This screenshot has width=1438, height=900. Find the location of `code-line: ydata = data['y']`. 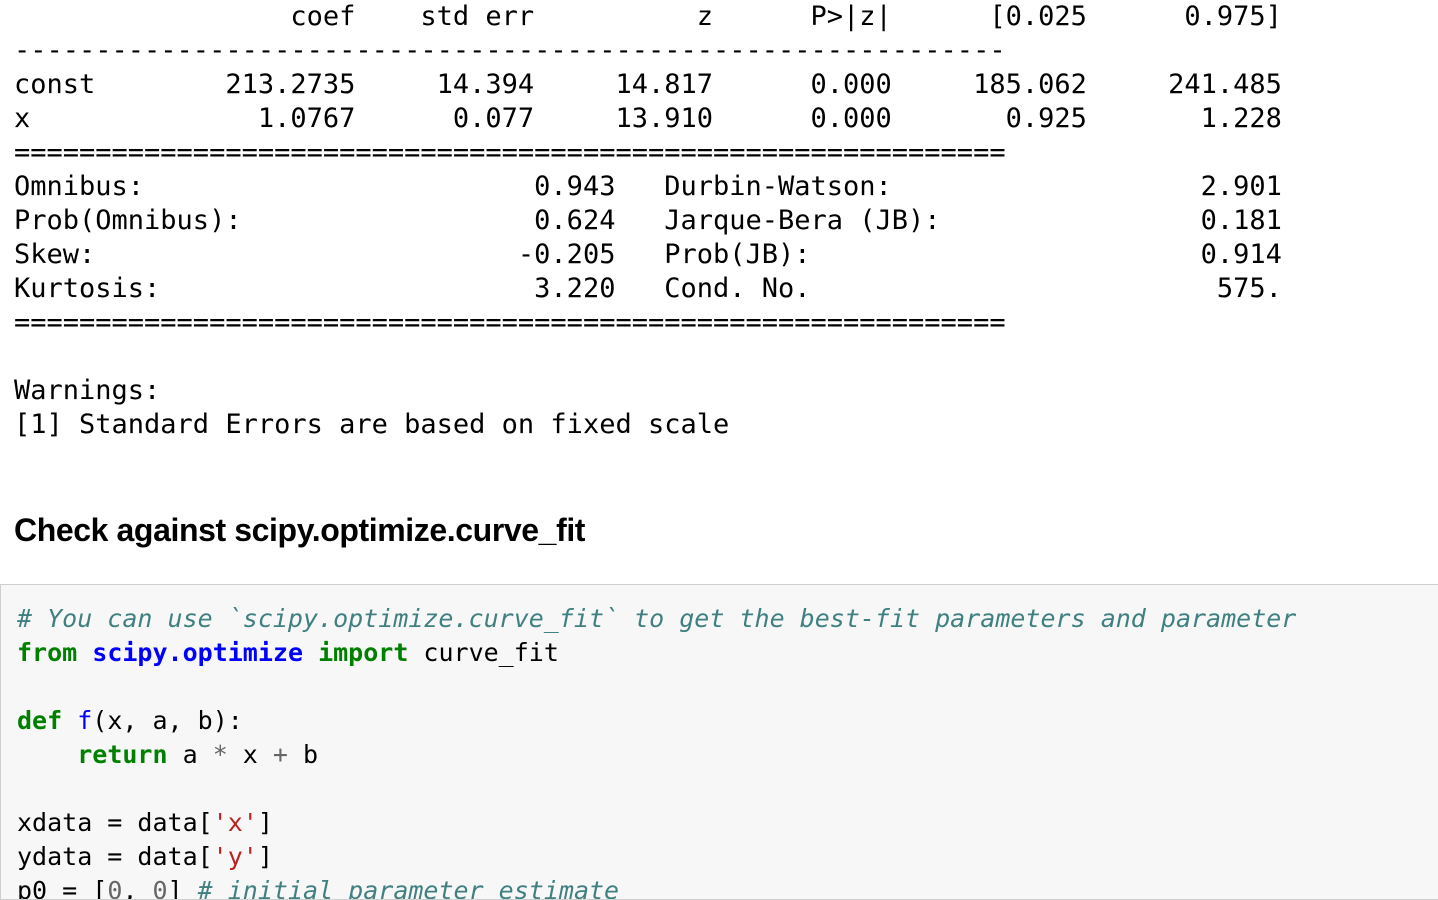

code-line: ydata = data['y'] is located at coordinates (656, 857).